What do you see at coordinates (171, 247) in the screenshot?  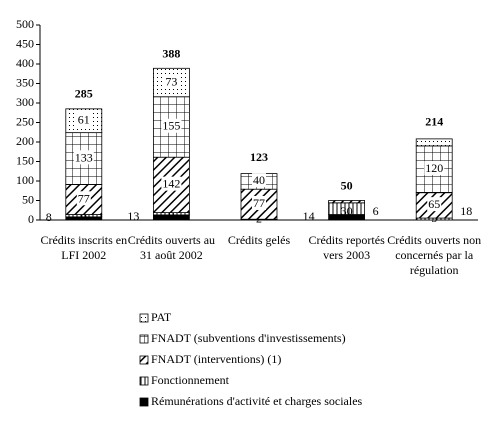 I see `x-tick-label: Crédits ouverts au 31 août 2002` at bounding box center [171, 247].